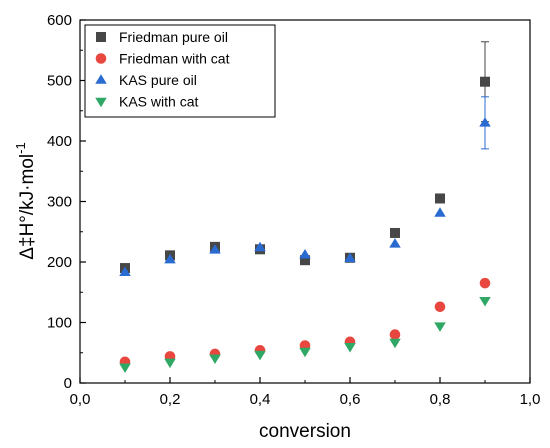 The height and width of the screenshot is (448, 550). What do you see at coordinates (59, 262) in the screenshot?
I see `y-tick-label: 200` at bounding box center [59, 262].